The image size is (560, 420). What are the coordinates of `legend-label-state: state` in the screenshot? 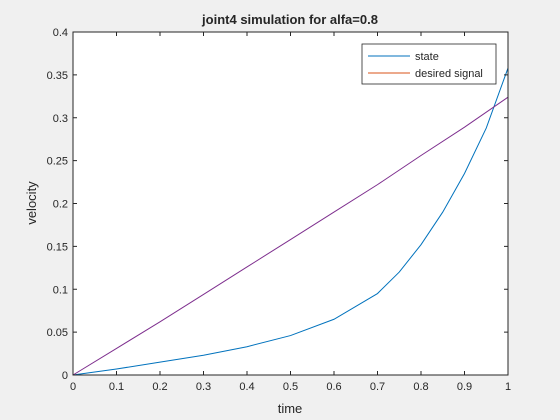 It's located at (427, 57).